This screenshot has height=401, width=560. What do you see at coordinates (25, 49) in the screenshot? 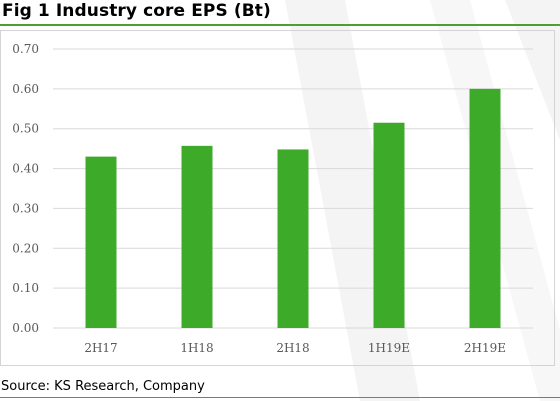
I see `y-tick-label: 0.70` at bounding box center [25, 49].